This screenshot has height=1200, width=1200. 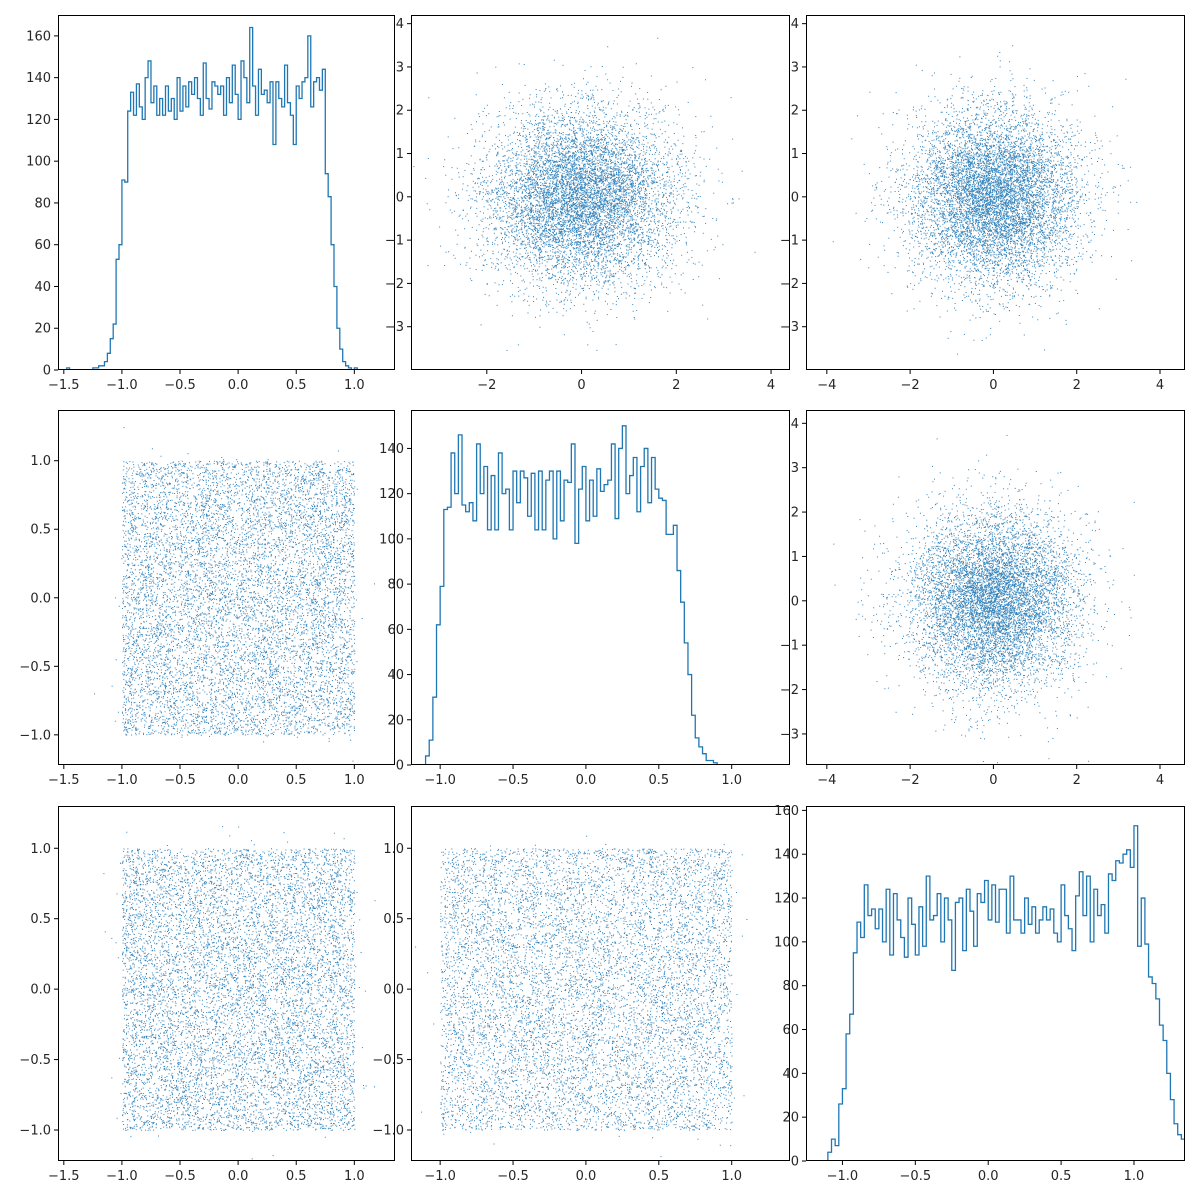 I want to click on subplot-r2-c1: −1.5 −1.0 −0.5 0.0 0.5 1.0 −1.0 −0.5 0.0 0.5 1.0, so click(x=207, y=599).